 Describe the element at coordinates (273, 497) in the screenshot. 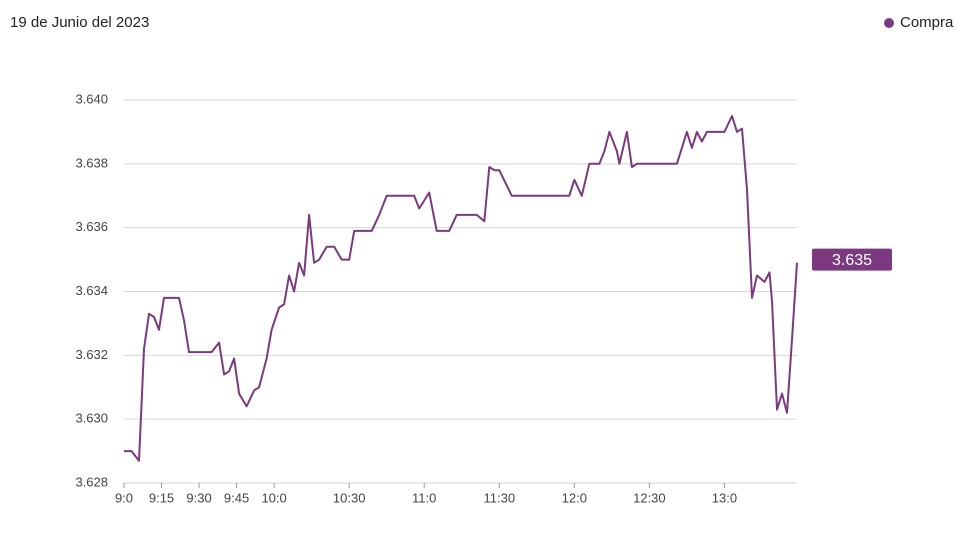

I see `x-tick-label: 10:0` at that location.